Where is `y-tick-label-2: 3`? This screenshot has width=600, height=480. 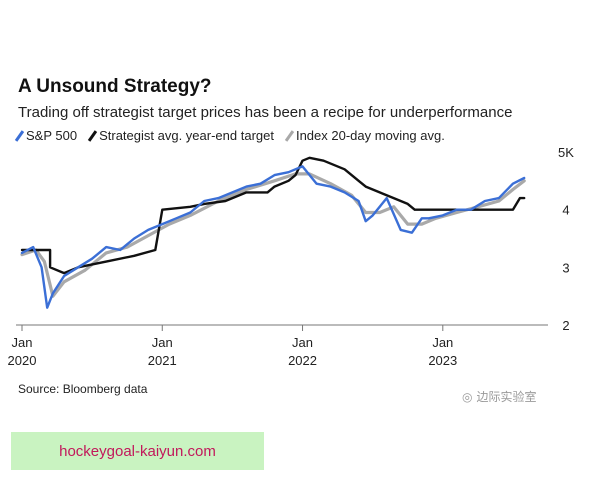
y-tick-label-2: 3 is located at coordinates (565, 267).